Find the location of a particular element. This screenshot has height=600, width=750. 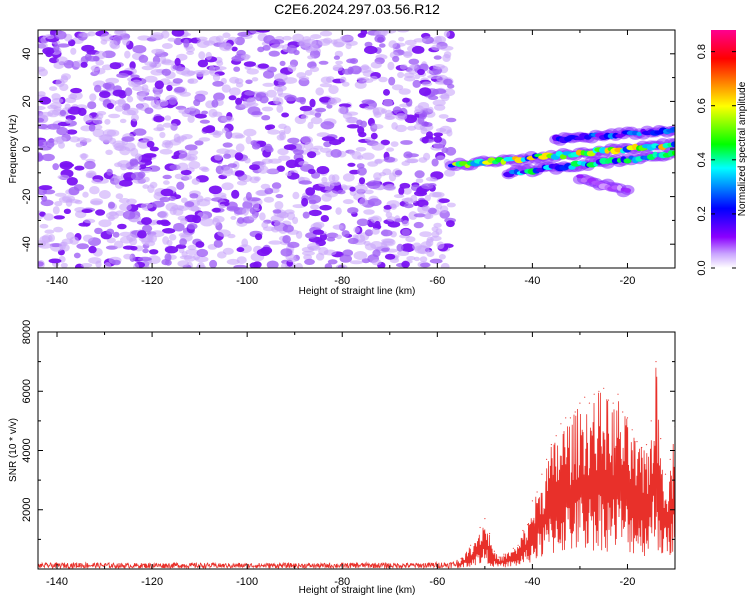

y-tick-label: 40 is located at coordinates (27, 54).